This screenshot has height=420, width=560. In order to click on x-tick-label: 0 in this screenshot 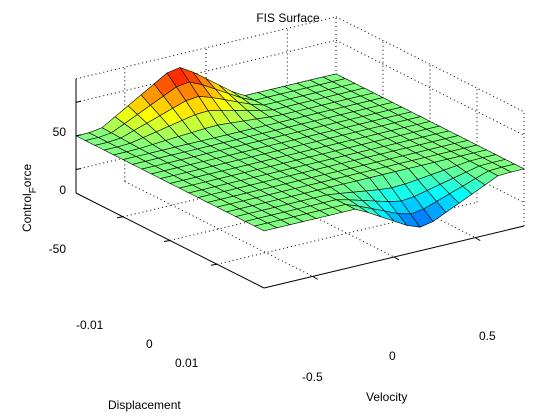, I will do `click(392, 356)`.